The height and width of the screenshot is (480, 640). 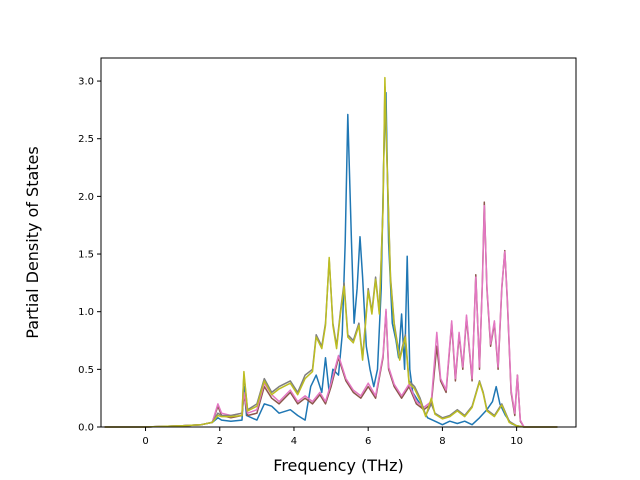 What do you see at coordinates (332, 437) in the screenshot?
I see `x-axis: 0 2 4 6 8 10` at bounding box center [332, 437].